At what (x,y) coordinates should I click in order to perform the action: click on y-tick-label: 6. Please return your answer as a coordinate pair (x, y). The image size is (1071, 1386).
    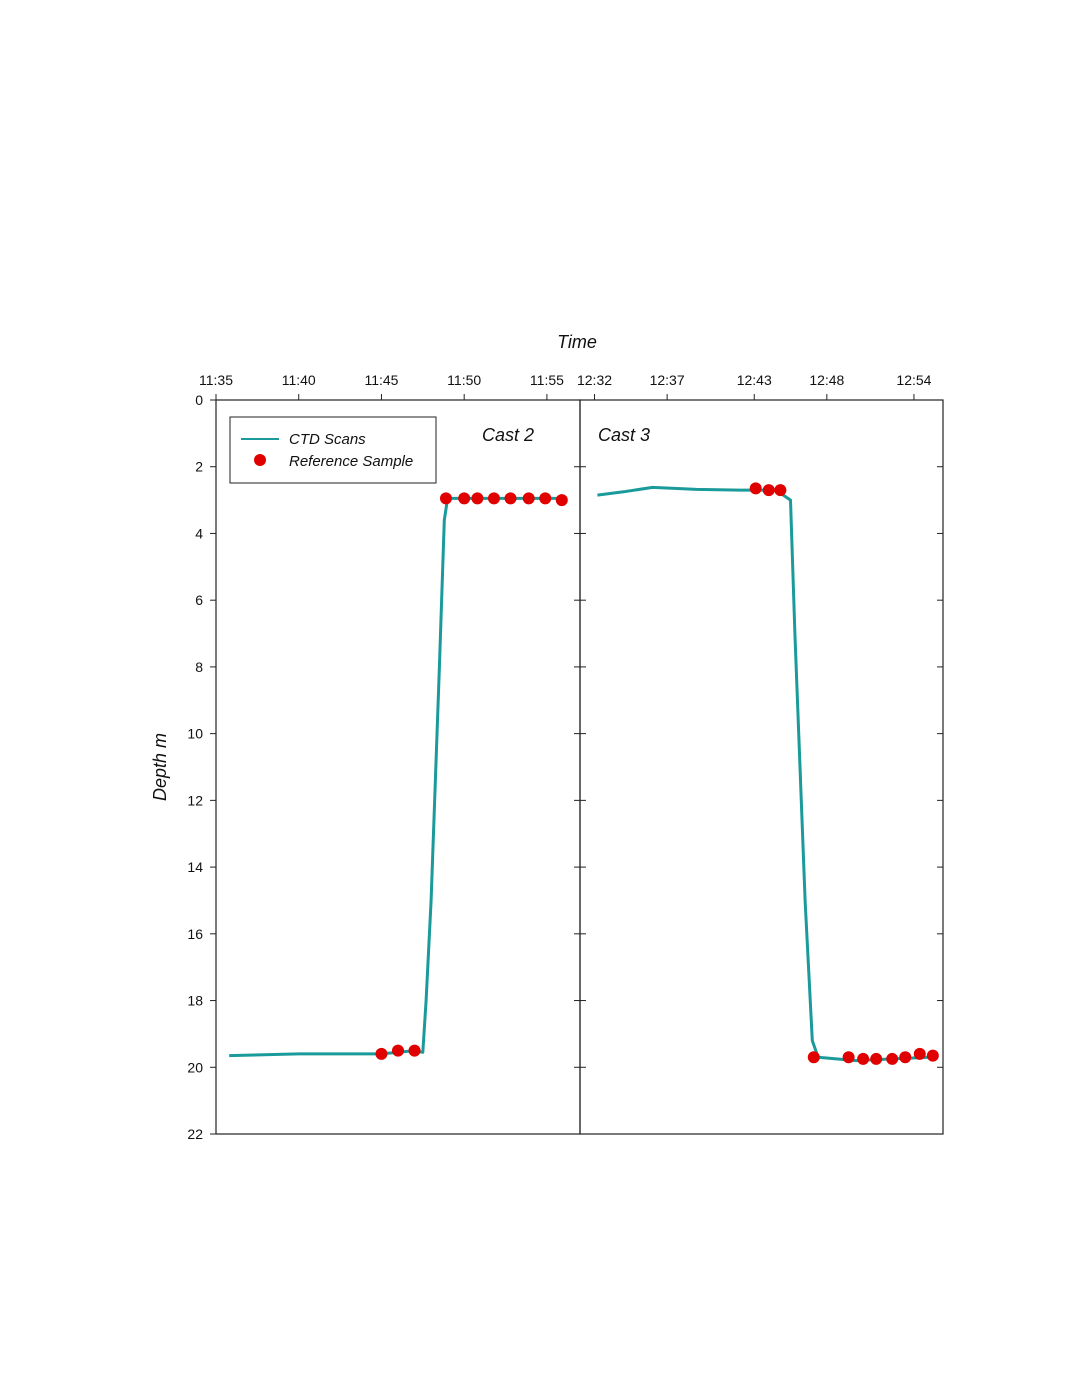
    Looking at the image, I should click on (199, 600).